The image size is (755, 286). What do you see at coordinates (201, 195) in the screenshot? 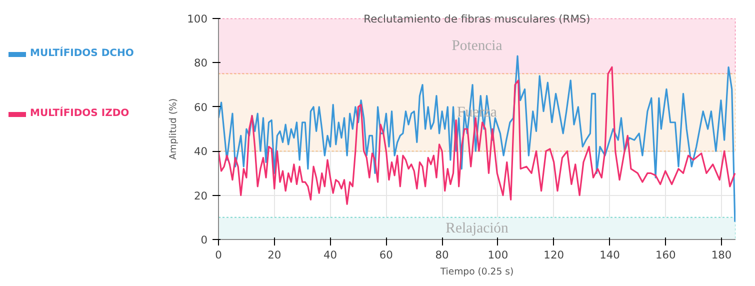
I see `y-tick-label: 20` at bounding box center [201, 195].